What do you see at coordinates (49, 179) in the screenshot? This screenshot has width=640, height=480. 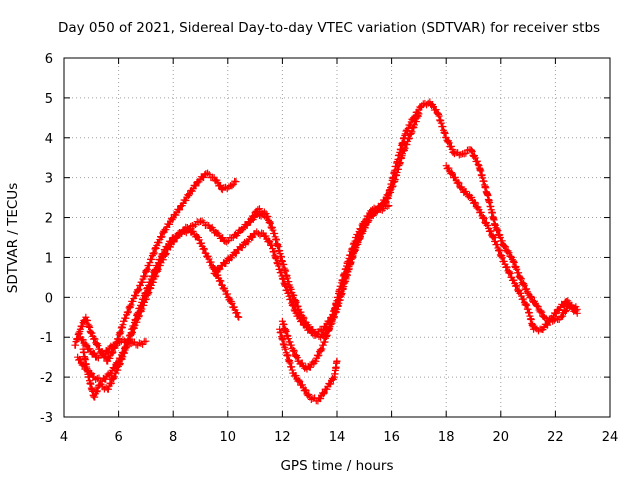 I see `y-tick-label: 3` at bounding box center [49, 179].